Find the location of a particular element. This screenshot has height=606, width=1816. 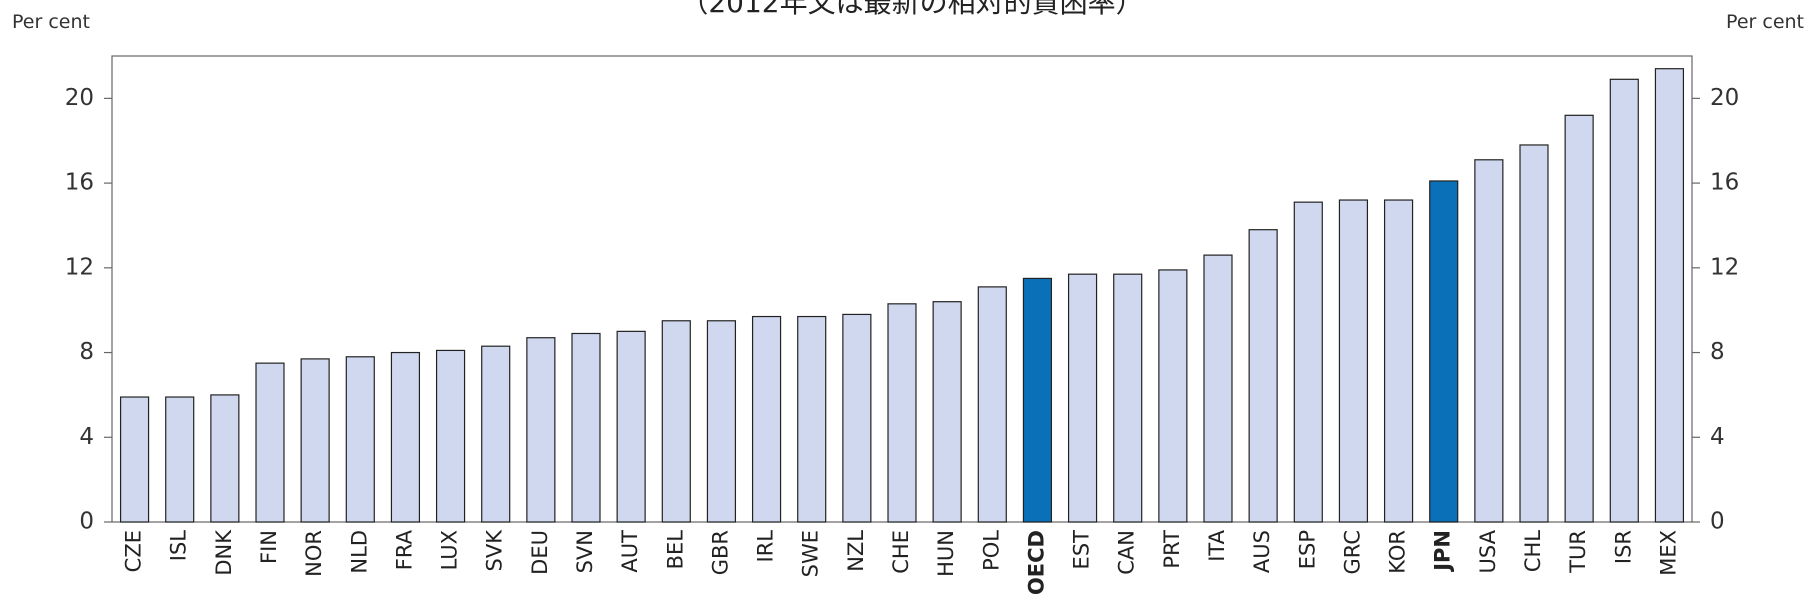

x-tick-label: CHL is located at coordinates (1533, 551).